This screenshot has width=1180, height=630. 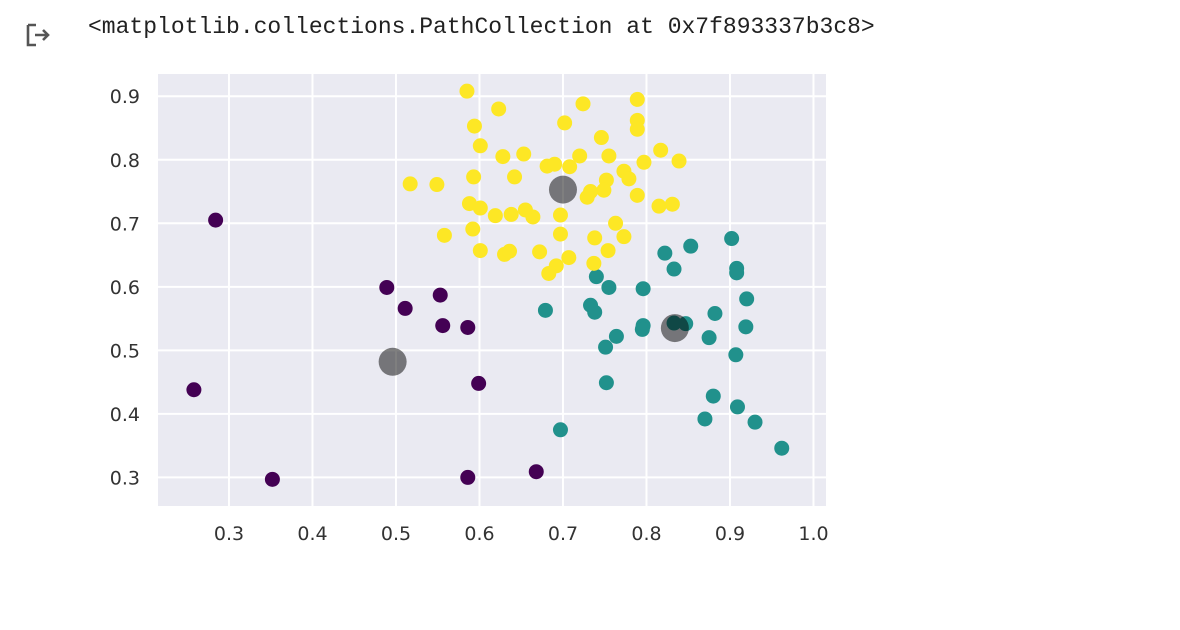 What do you see at coordinates (396, 534) in the screenshot?
I see `x-tick-label: 0.5` at bounding box center [396, 534].